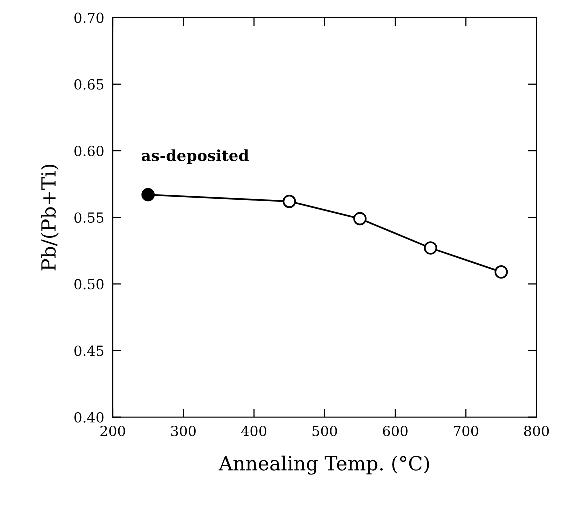  I want to click on y-tick-label: 0.40, so click(89, 417).